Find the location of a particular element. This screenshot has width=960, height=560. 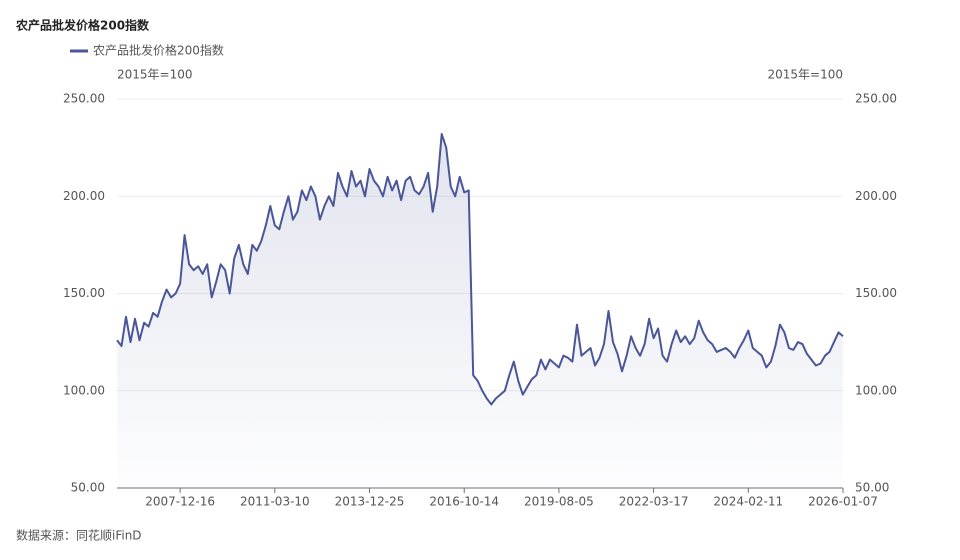

x-tick-label: 2026-01-07 is located at coordinates (843, 502).